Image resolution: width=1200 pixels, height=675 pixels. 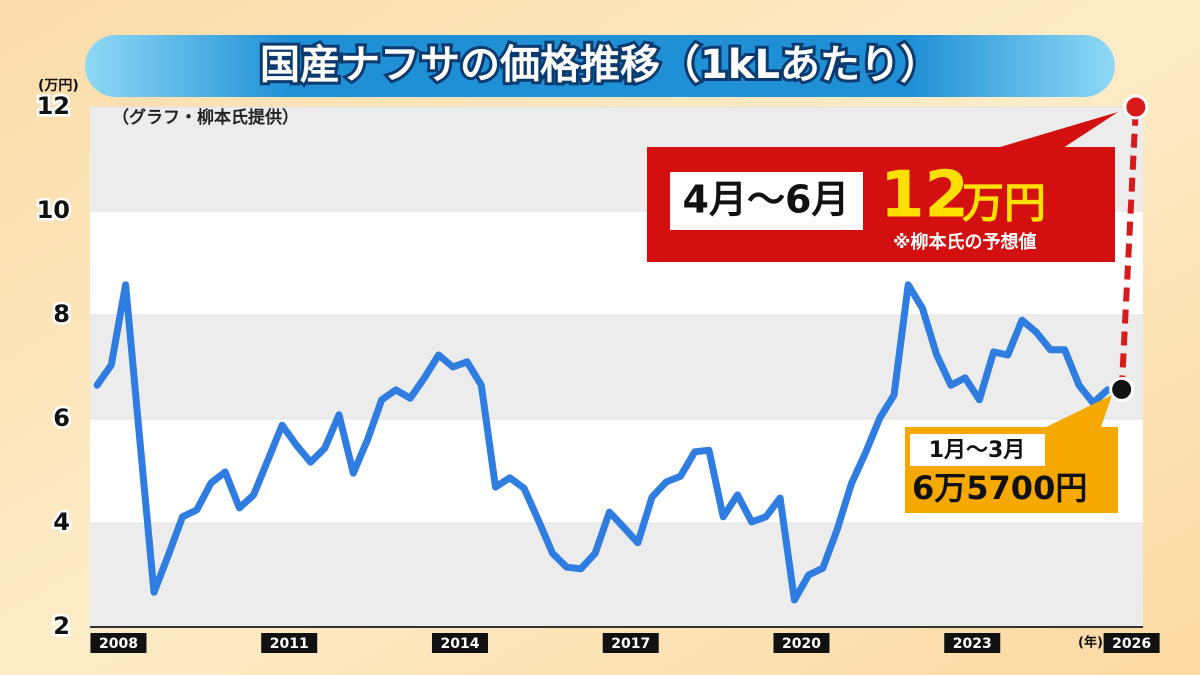 I want to click on x-tick-label: 2008, so click(x=118, y=644).